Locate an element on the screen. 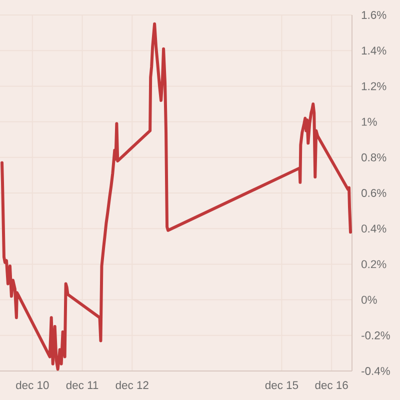 The image size is (400, 400). y-tick-label: 0.6% is located at coordinates (374, 193).